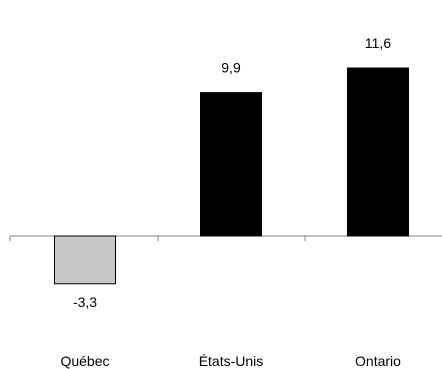  I want to click on category-labels: Québec États-Unis Ontario, so click(230, 361).